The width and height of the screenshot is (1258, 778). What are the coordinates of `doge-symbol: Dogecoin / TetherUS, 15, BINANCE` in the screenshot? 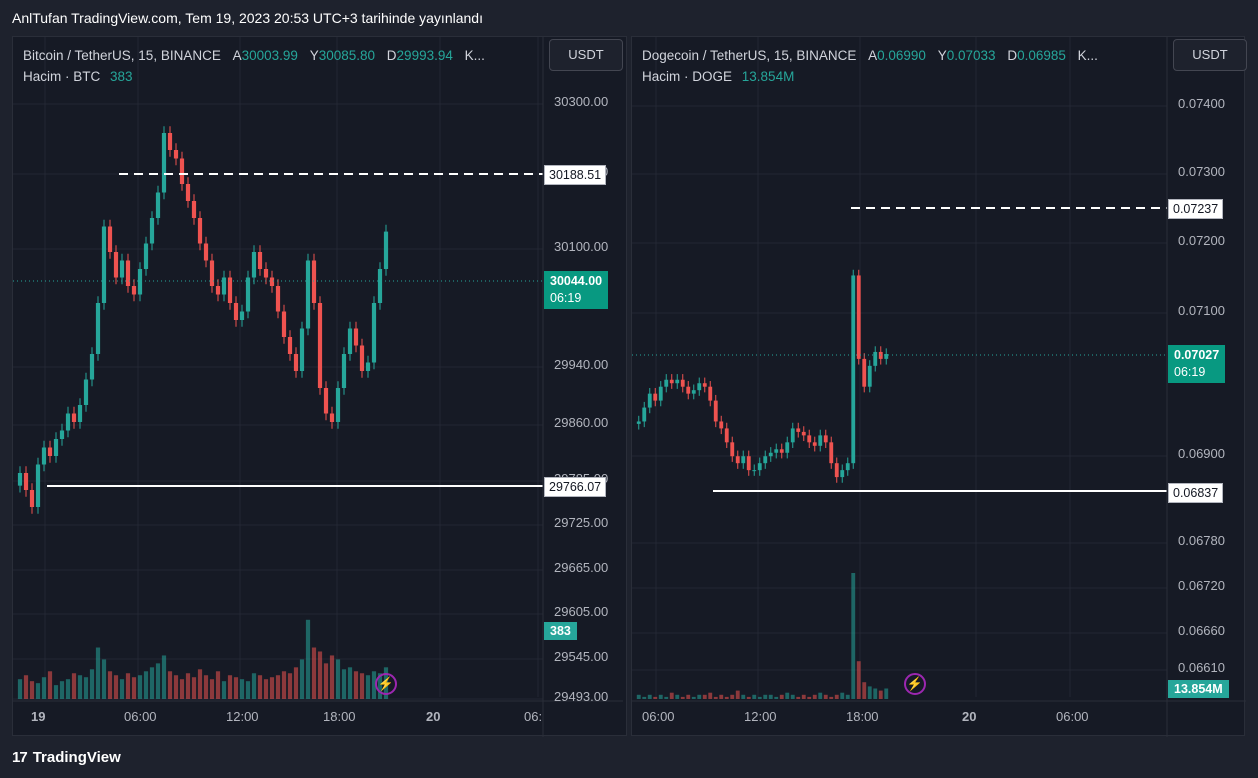 It's located at (749, 55).